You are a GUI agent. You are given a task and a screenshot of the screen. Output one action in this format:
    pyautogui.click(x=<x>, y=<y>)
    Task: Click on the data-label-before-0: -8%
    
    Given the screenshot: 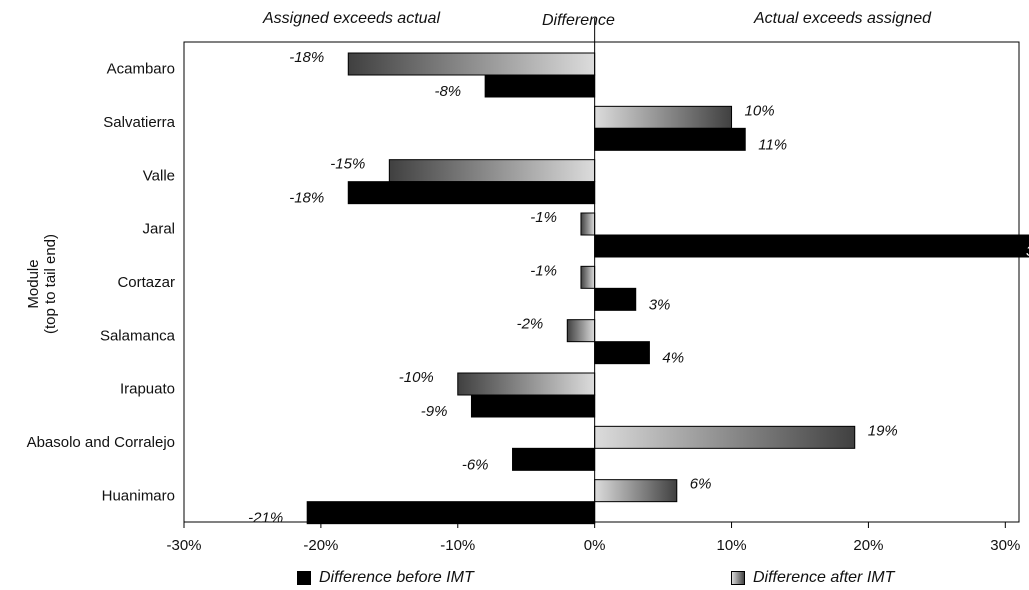 What is the action you would take?
    pyautogui.click(x=447, y=91)
    